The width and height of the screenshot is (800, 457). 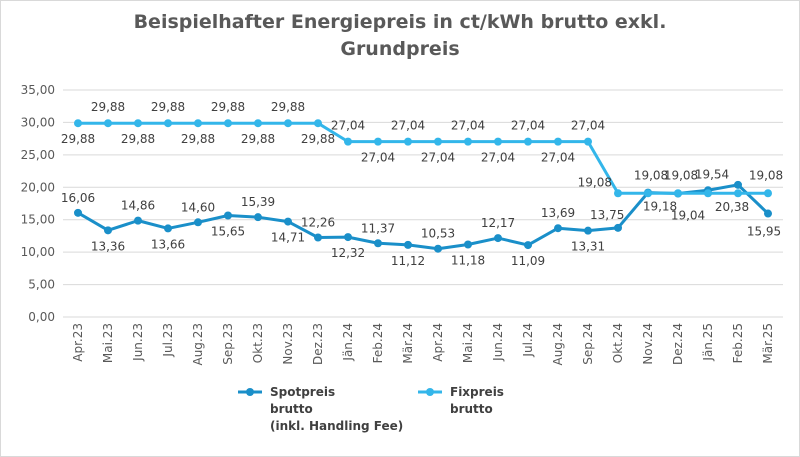 What do you see at coordinates (38, 252) in the screenshot?
I see `y-tick-label: 10,00` at bounding box center [38, 252].